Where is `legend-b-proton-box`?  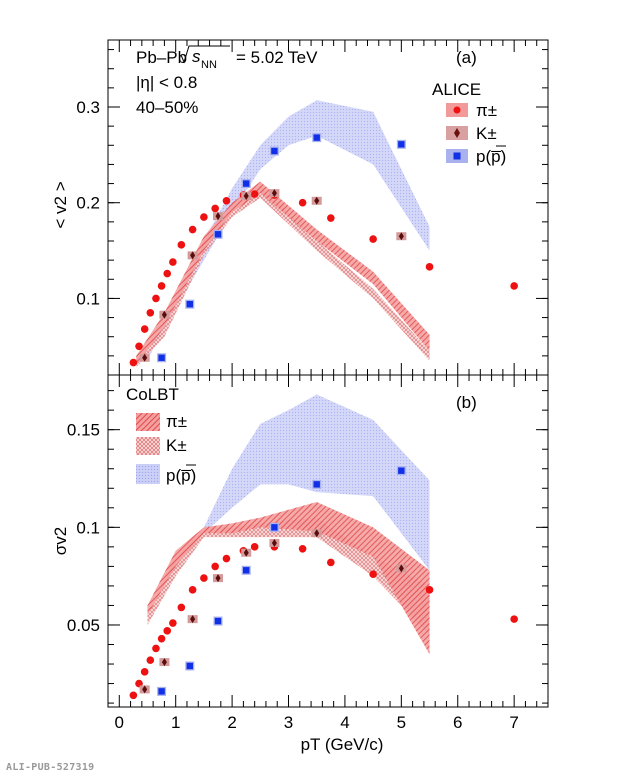
legend-b-proton-box is located at coordinates (148, 474).